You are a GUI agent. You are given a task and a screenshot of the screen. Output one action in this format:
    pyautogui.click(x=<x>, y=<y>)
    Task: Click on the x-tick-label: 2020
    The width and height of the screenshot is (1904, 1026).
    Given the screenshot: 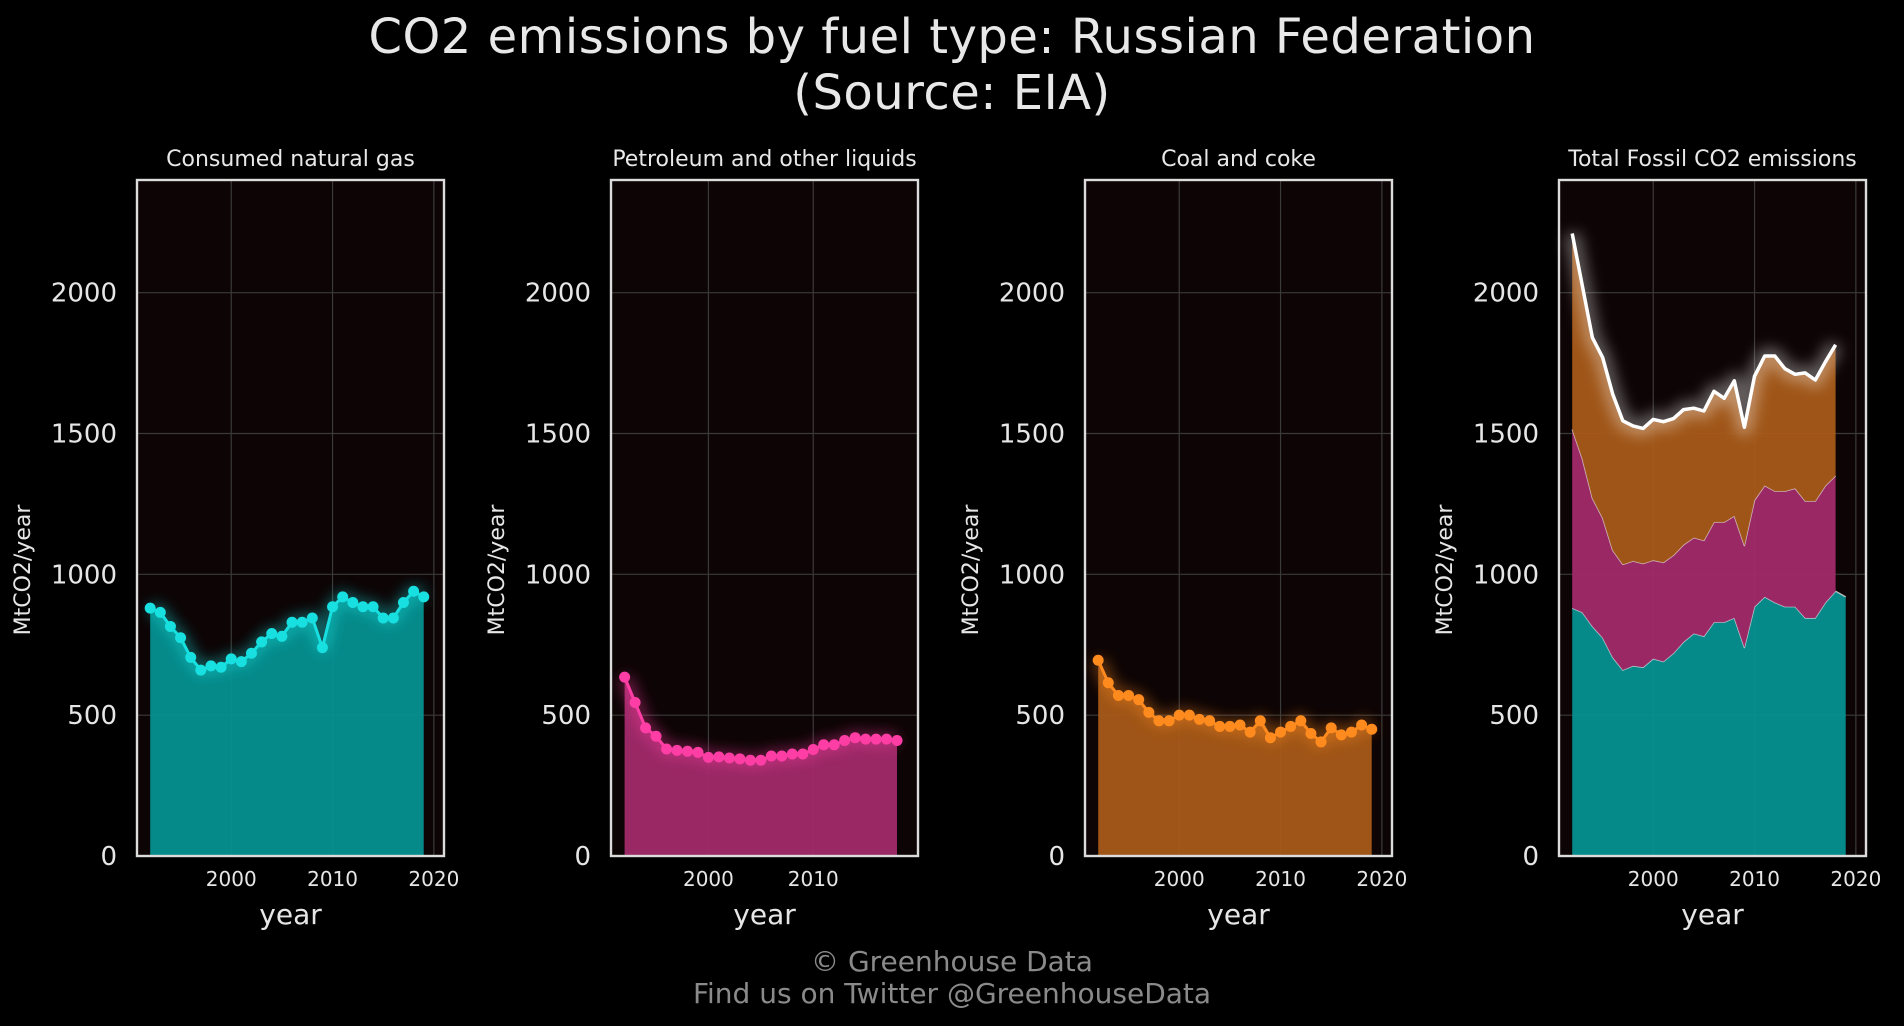 What is the action you would take?
    pyautogui.click(x=1381, y=879)
    